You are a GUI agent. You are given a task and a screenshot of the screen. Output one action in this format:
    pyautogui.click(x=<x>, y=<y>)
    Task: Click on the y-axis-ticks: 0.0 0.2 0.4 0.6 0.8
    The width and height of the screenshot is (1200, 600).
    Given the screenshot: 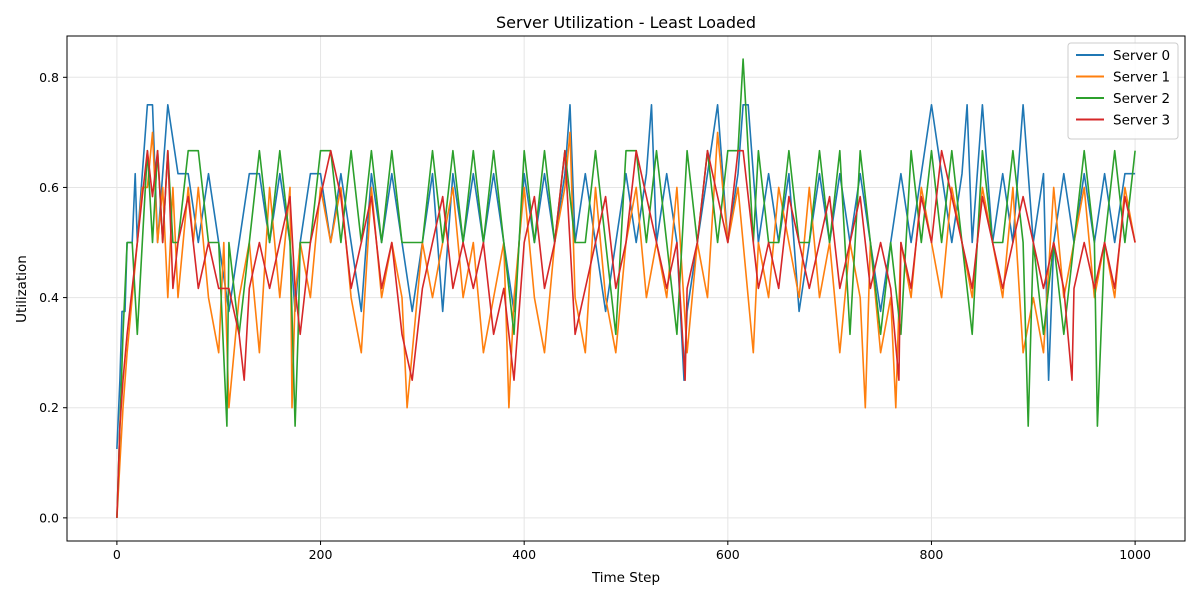 What is the action you would take?
    pyautogui.click(x=53, y=297)
    